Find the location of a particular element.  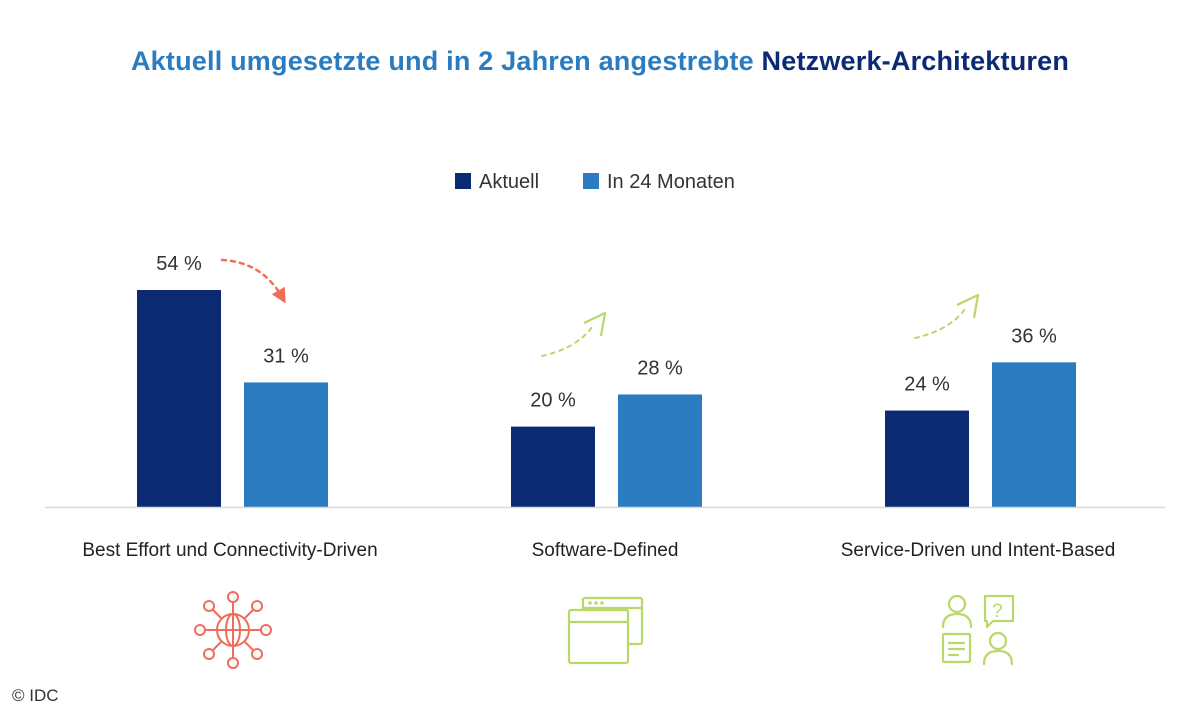

browser-windows-icon is located at coordinates (605, 630).